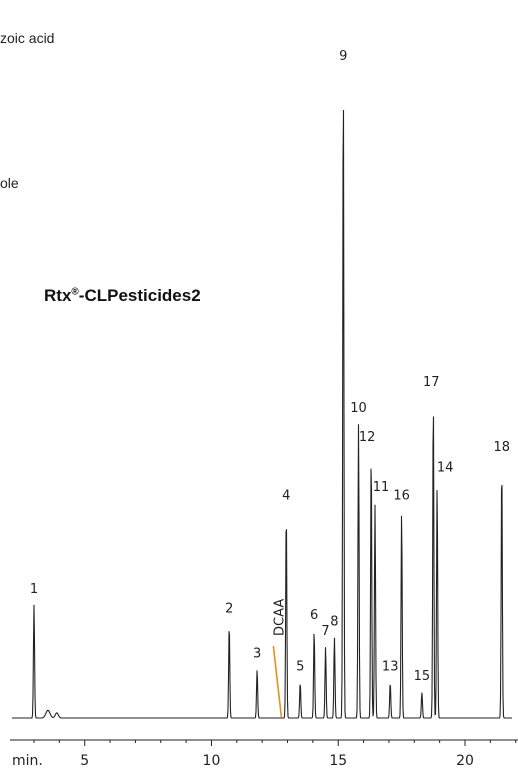 This screenshot has height=773, width=518. I want to click on peak-label-16: 16, so click(401, 495).